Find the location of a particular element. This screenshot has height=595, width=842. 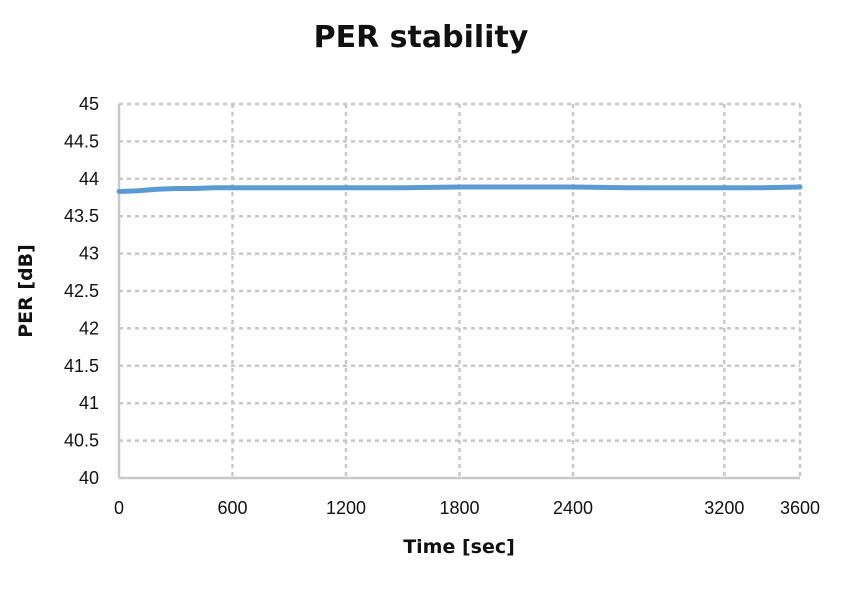

chart-title: PER stability is located at coordinates (421, 37).